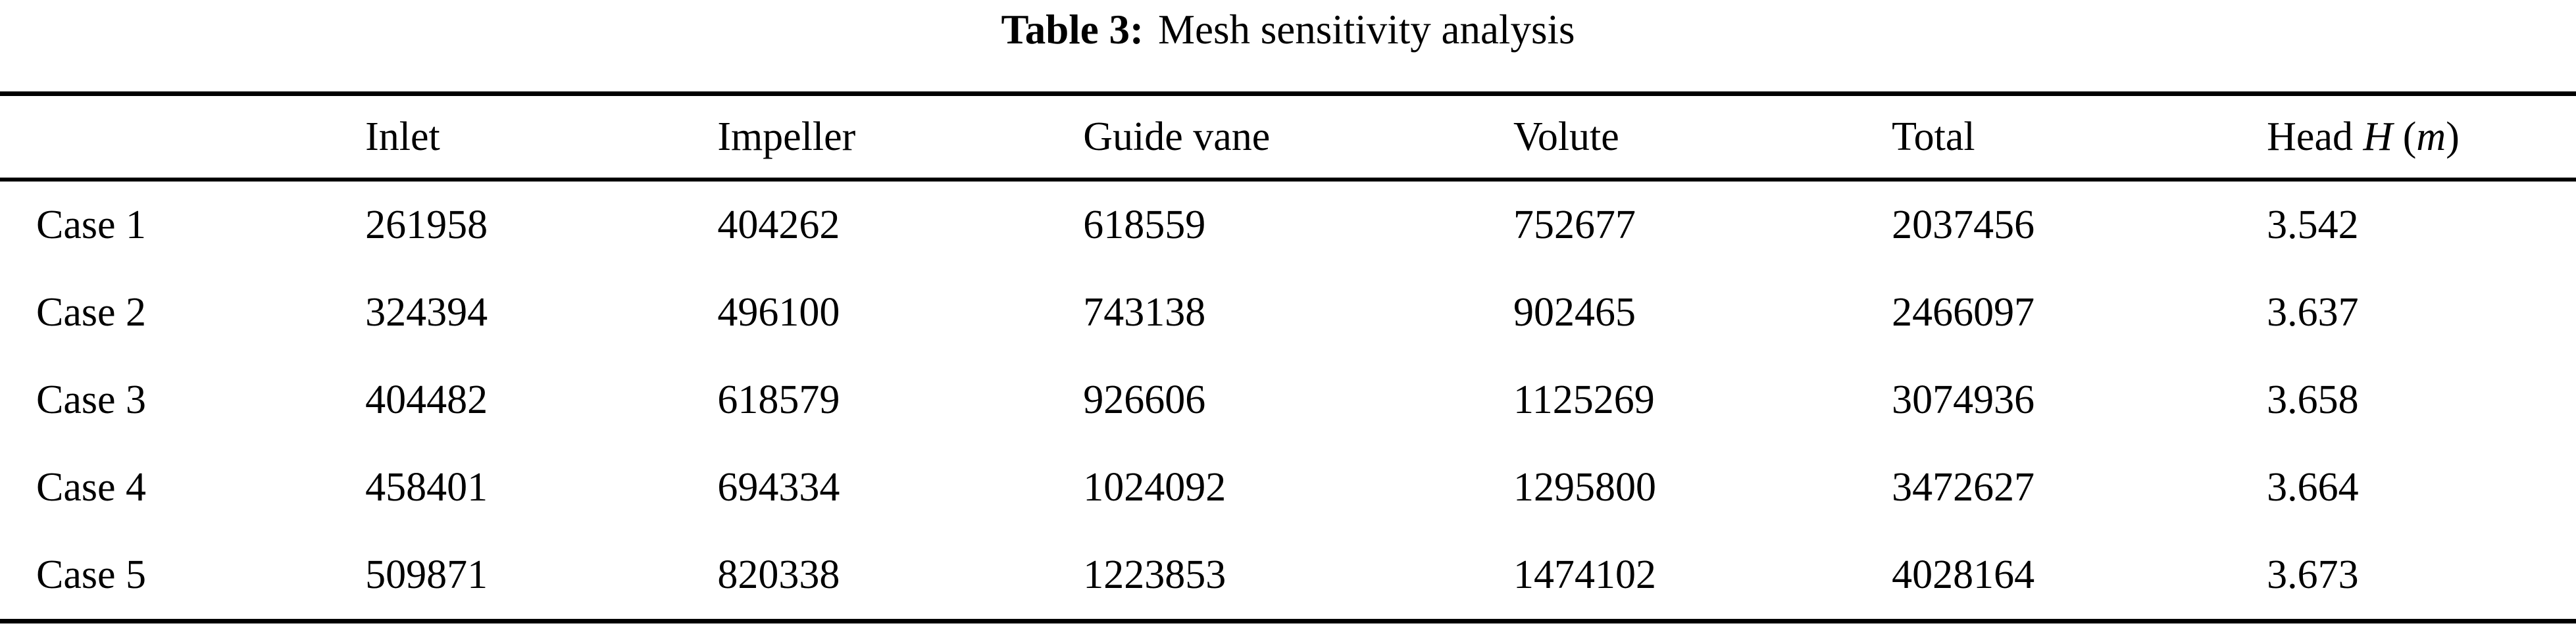 The height and width of the screenshot is (634, 2576). I want to click on column-header-row-label, so click(183, 137).